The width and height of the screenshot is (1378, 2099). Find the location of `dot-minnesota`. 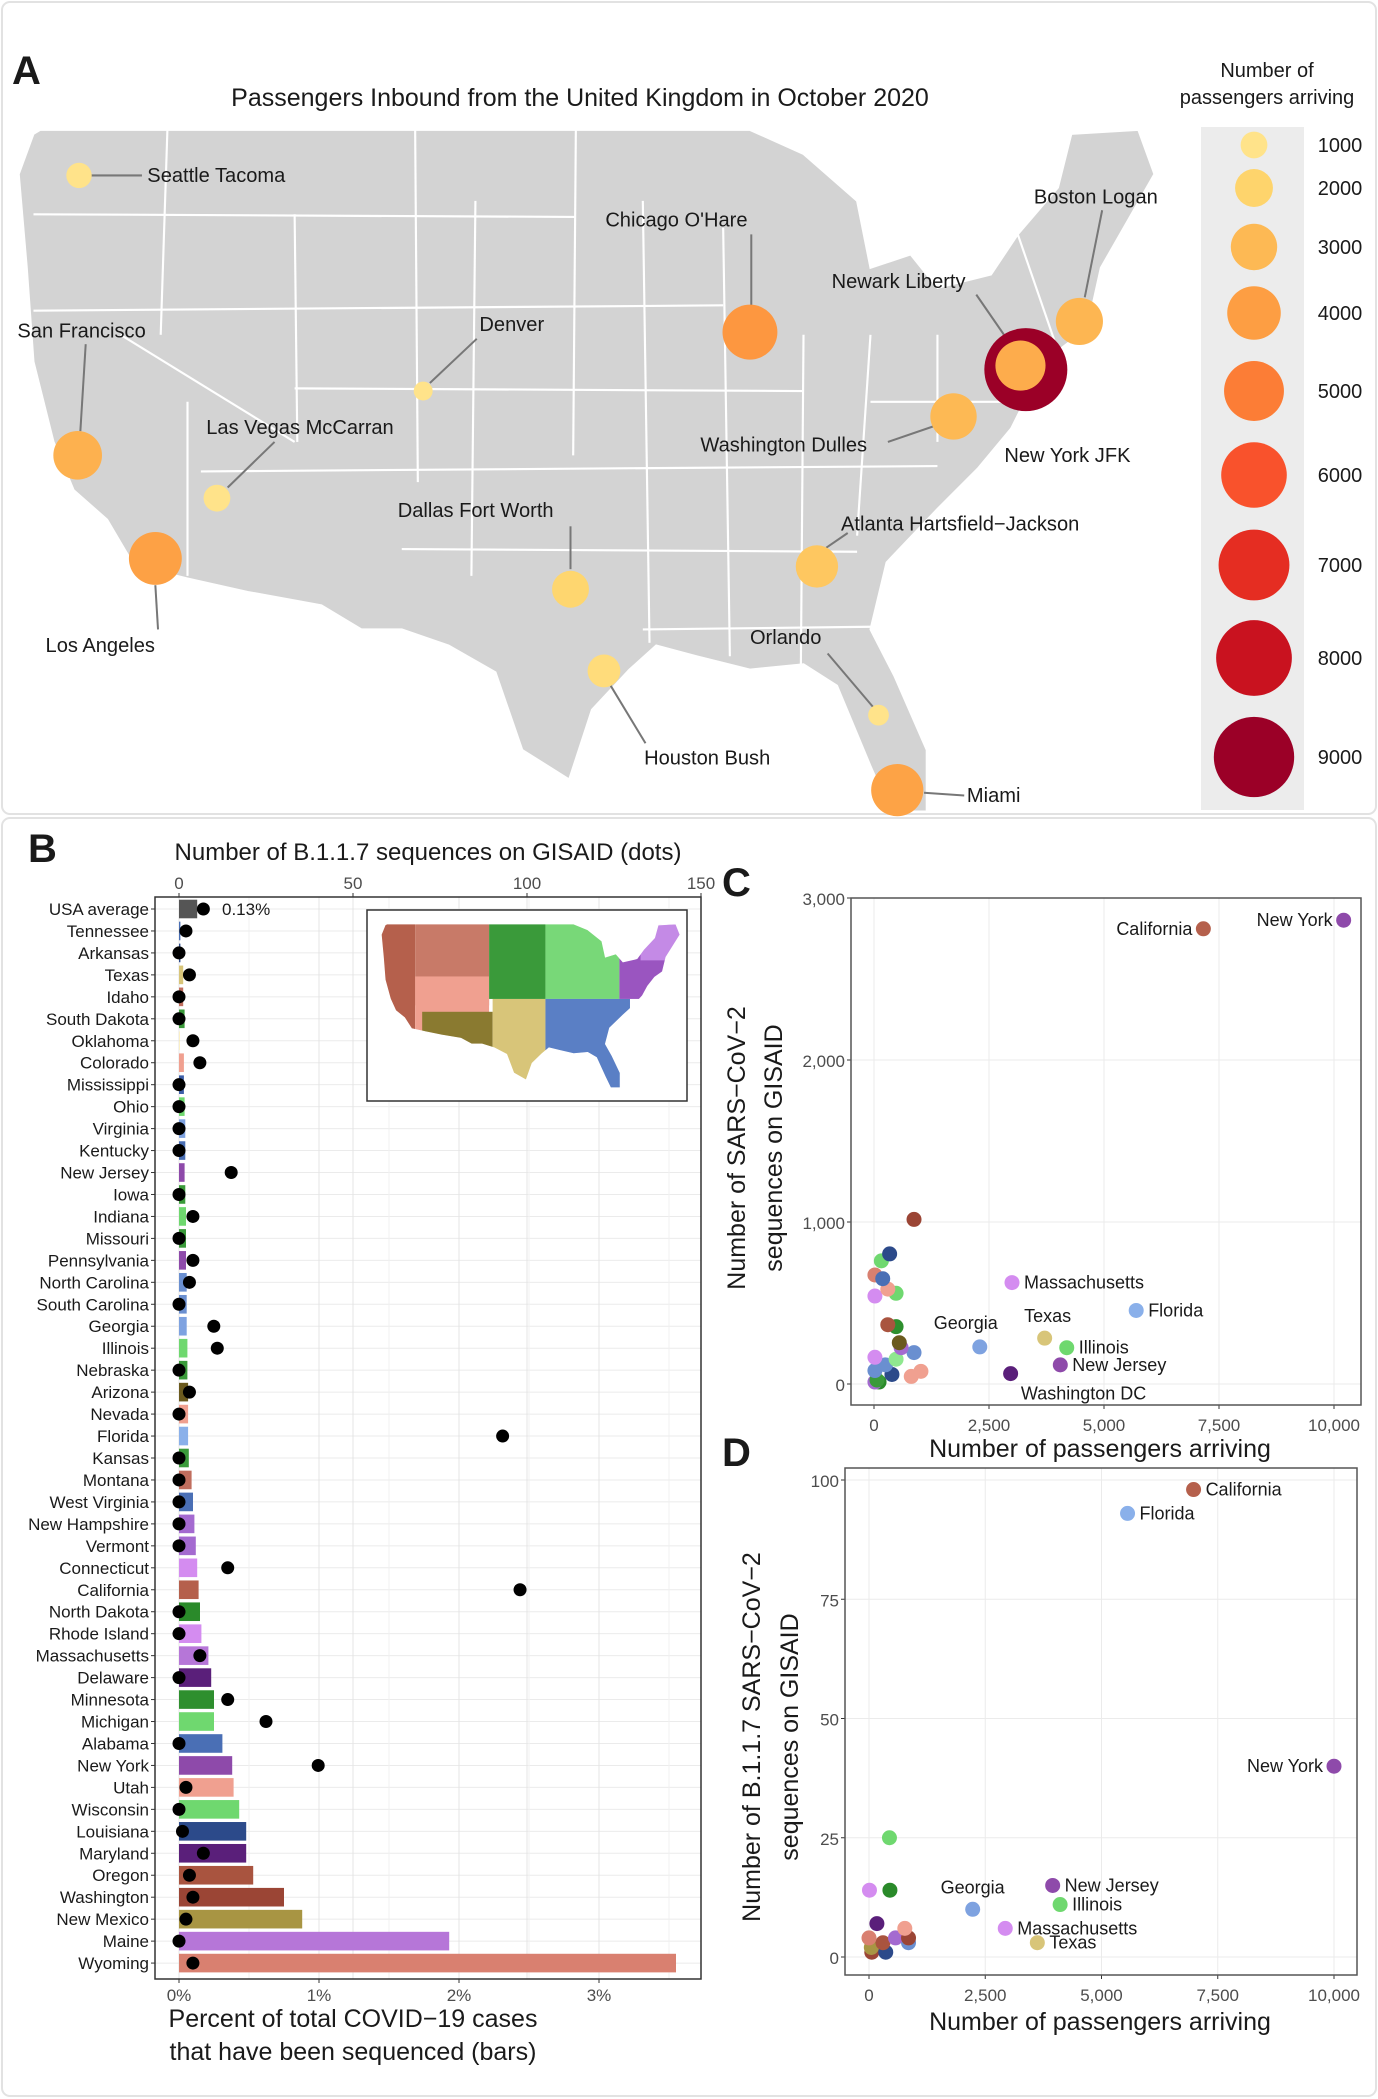

dot-minnesota is located at coordinates (228, 1700).